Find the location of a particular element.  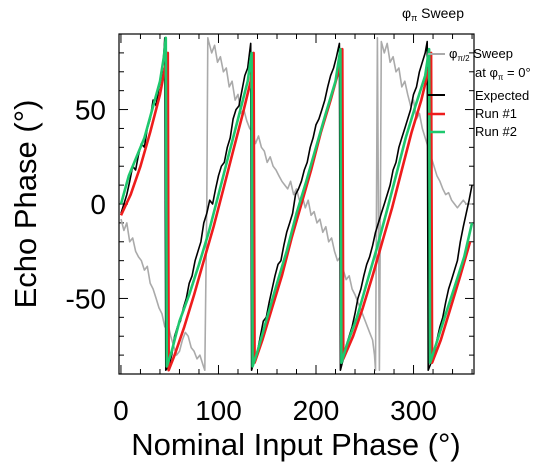

x-tick-label: 300 is located at coordinates (413, 410).